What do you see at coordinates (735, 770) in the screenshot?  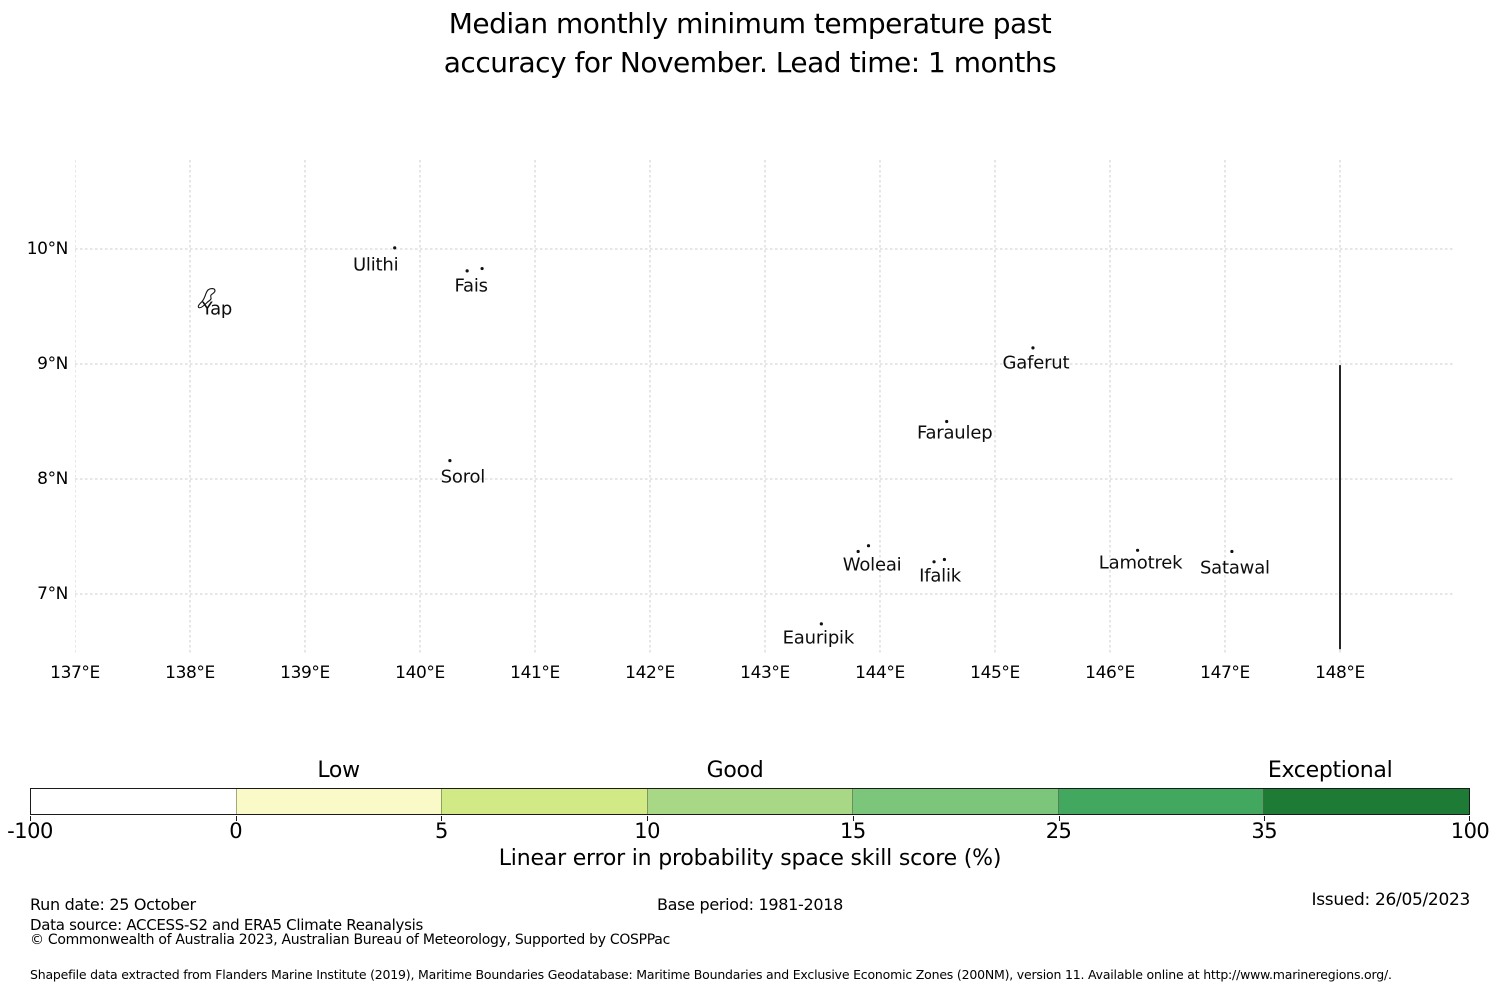 I see `colorbar-category-label-good: Good` at bounding box center [735, 770].